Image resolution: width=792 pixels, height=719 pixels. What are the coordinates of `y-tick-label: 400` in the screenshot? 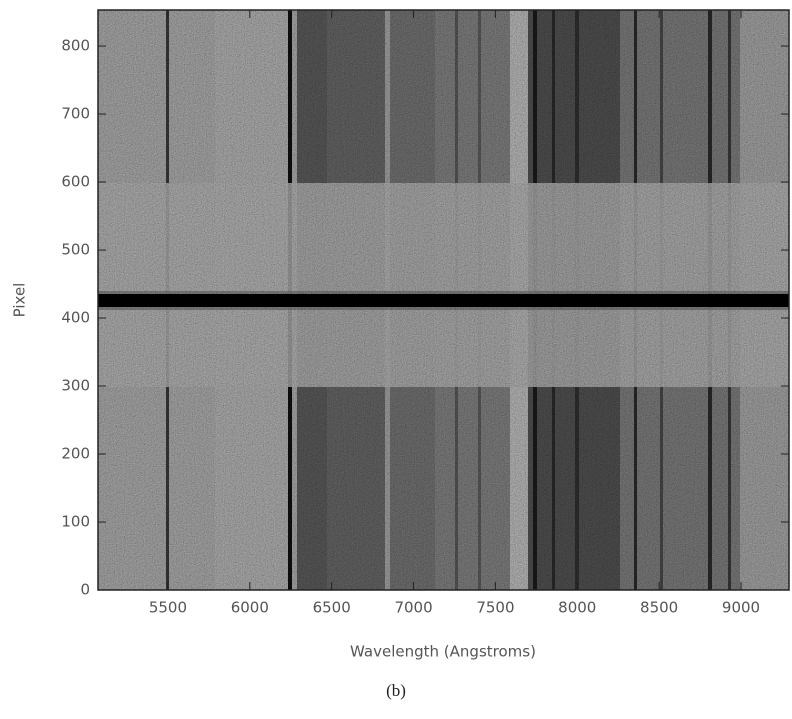 It's located at (75, 318).